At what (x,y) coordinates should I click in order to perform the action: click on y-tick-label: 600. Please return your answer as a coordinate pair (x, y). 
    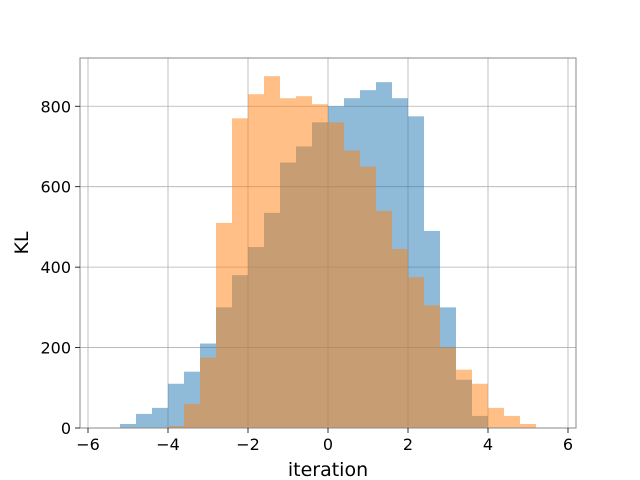
    Looking at the image, I should click on (55, 187).